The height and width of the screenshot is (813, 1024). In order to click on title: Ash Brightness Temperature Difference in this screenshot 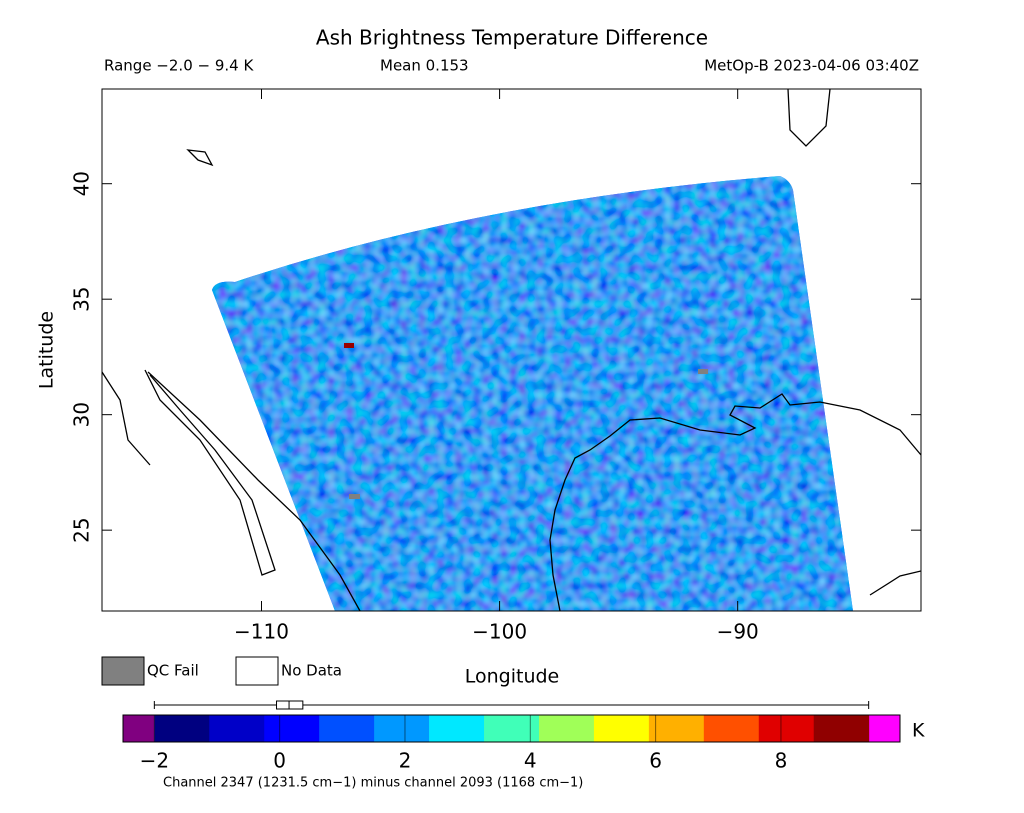, I will do `click(512, 38)`.